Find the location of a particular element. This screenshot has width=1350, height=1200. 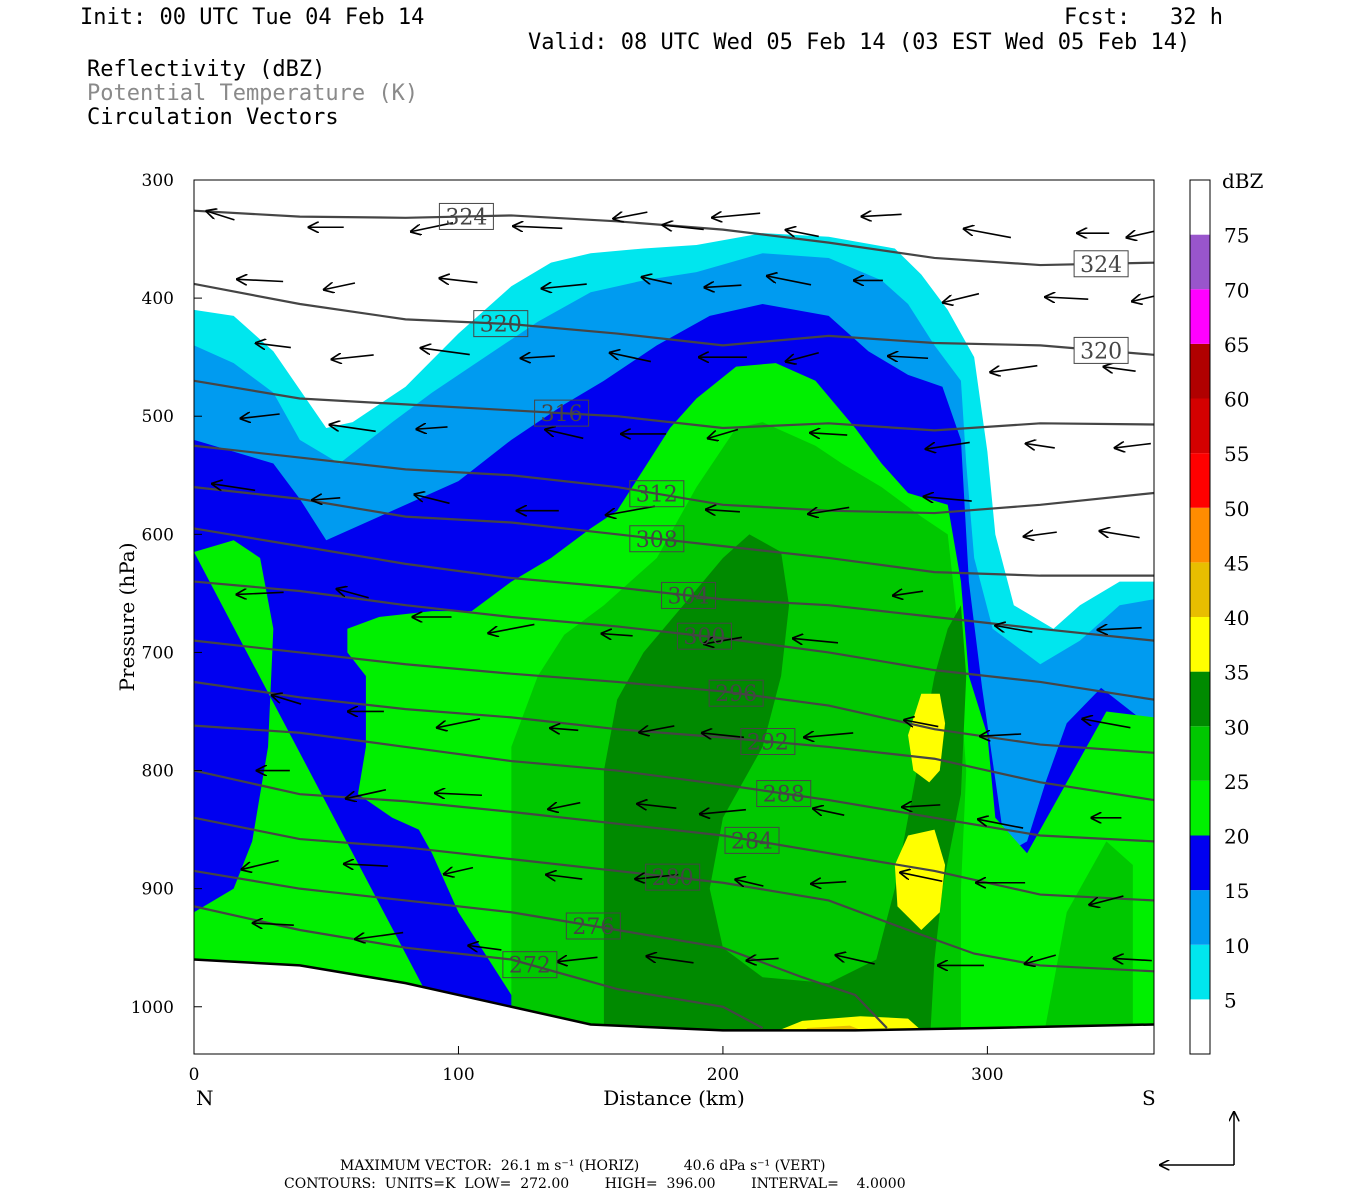

x-tick-label: 100 is located at coordinates (458, 1075).